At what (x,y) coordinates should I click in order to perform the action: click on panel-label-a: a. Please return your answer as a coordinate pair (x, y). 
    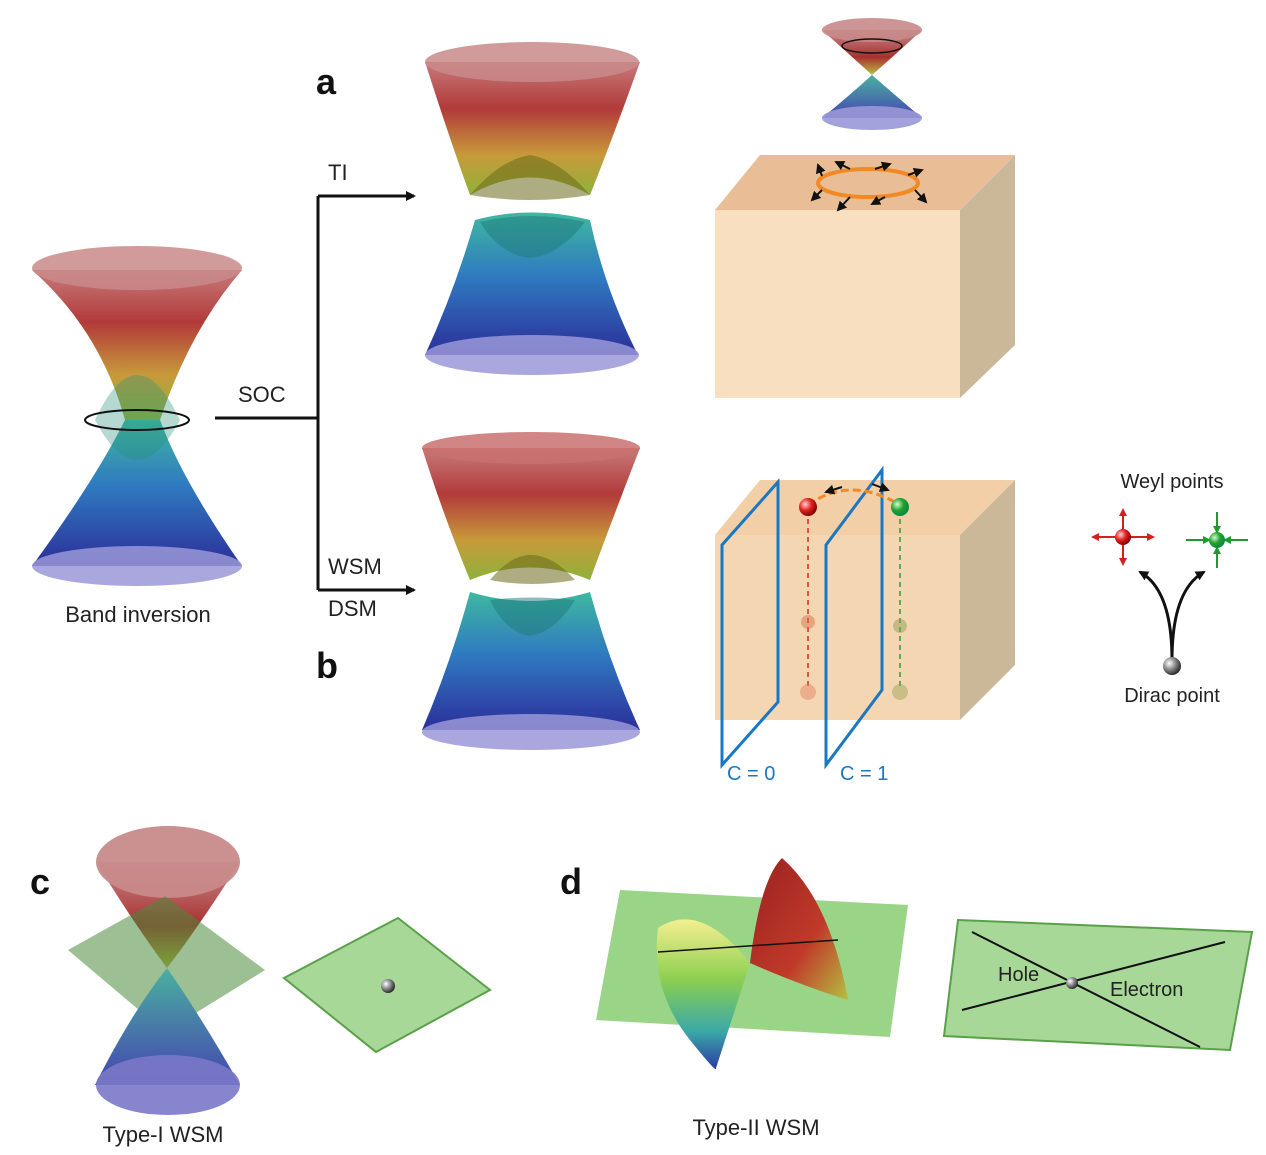
    Looking at the image, I should click on (326, 81).